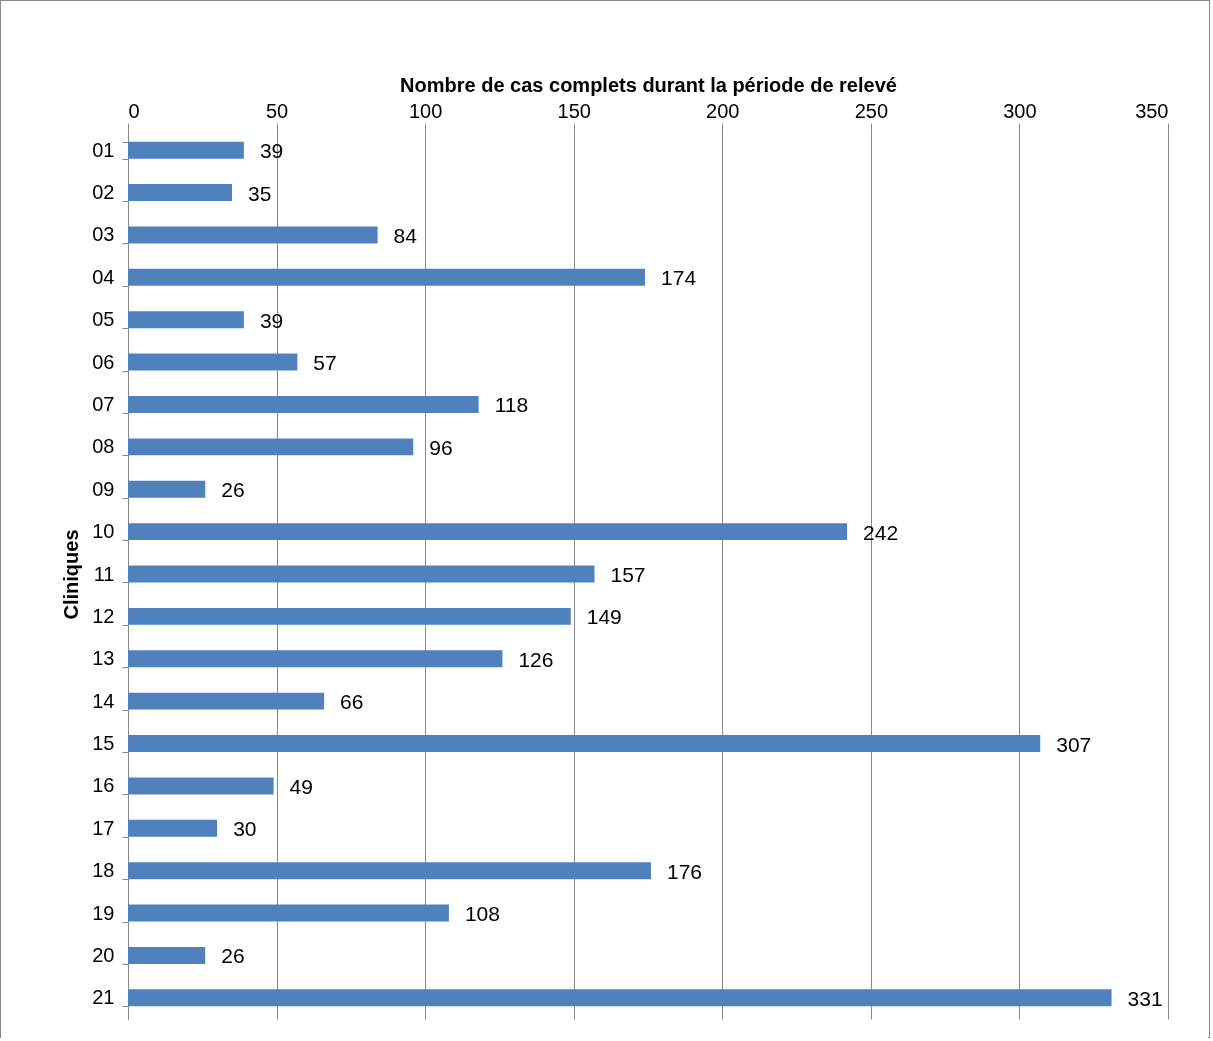 This screenshot has width=1213, height=1041. What do you see at coordinates (103, 912) in the screenshot?
I see `y-tick-label: 19` at bounding box center [103, 912].